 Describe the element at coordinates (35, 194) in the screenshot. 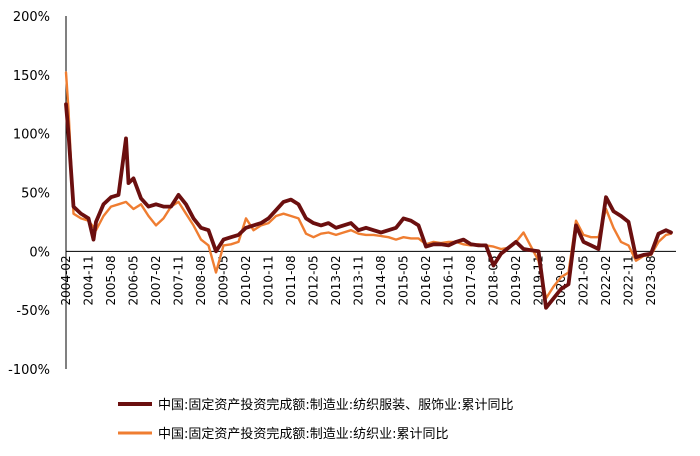

I see `y-tick-label: 50%` at that location.